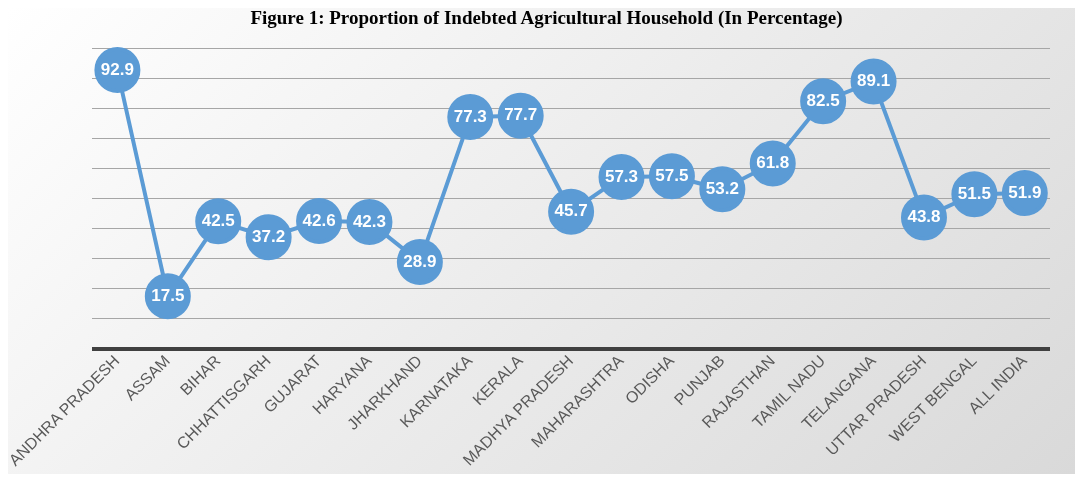  Describe the element at coordinates (1025, 192) in the screenshot. I see `data-label: 51.9` at that location.